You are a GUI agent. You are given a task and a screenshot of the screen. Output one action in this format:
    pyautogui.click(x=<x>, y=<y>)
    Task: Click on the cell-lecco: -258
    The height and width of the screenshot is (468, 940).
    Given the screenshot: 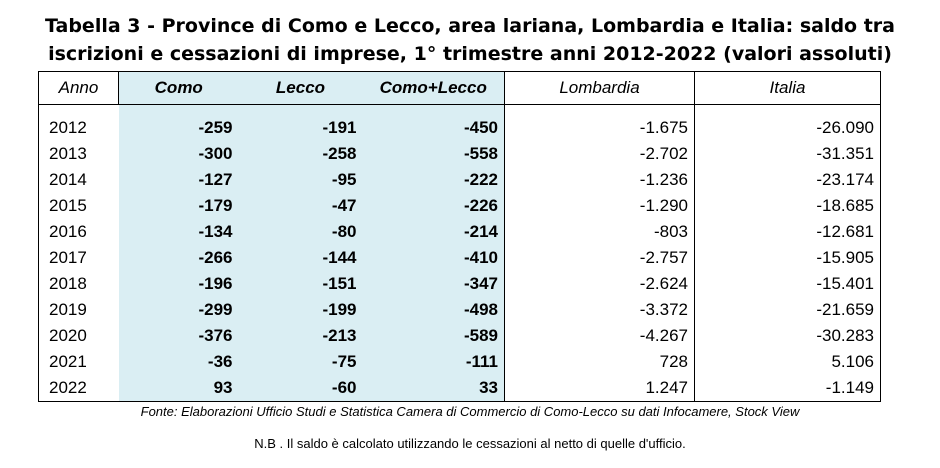 What is the action you would take?
    pyautogui.click(x=300, y=154)
    